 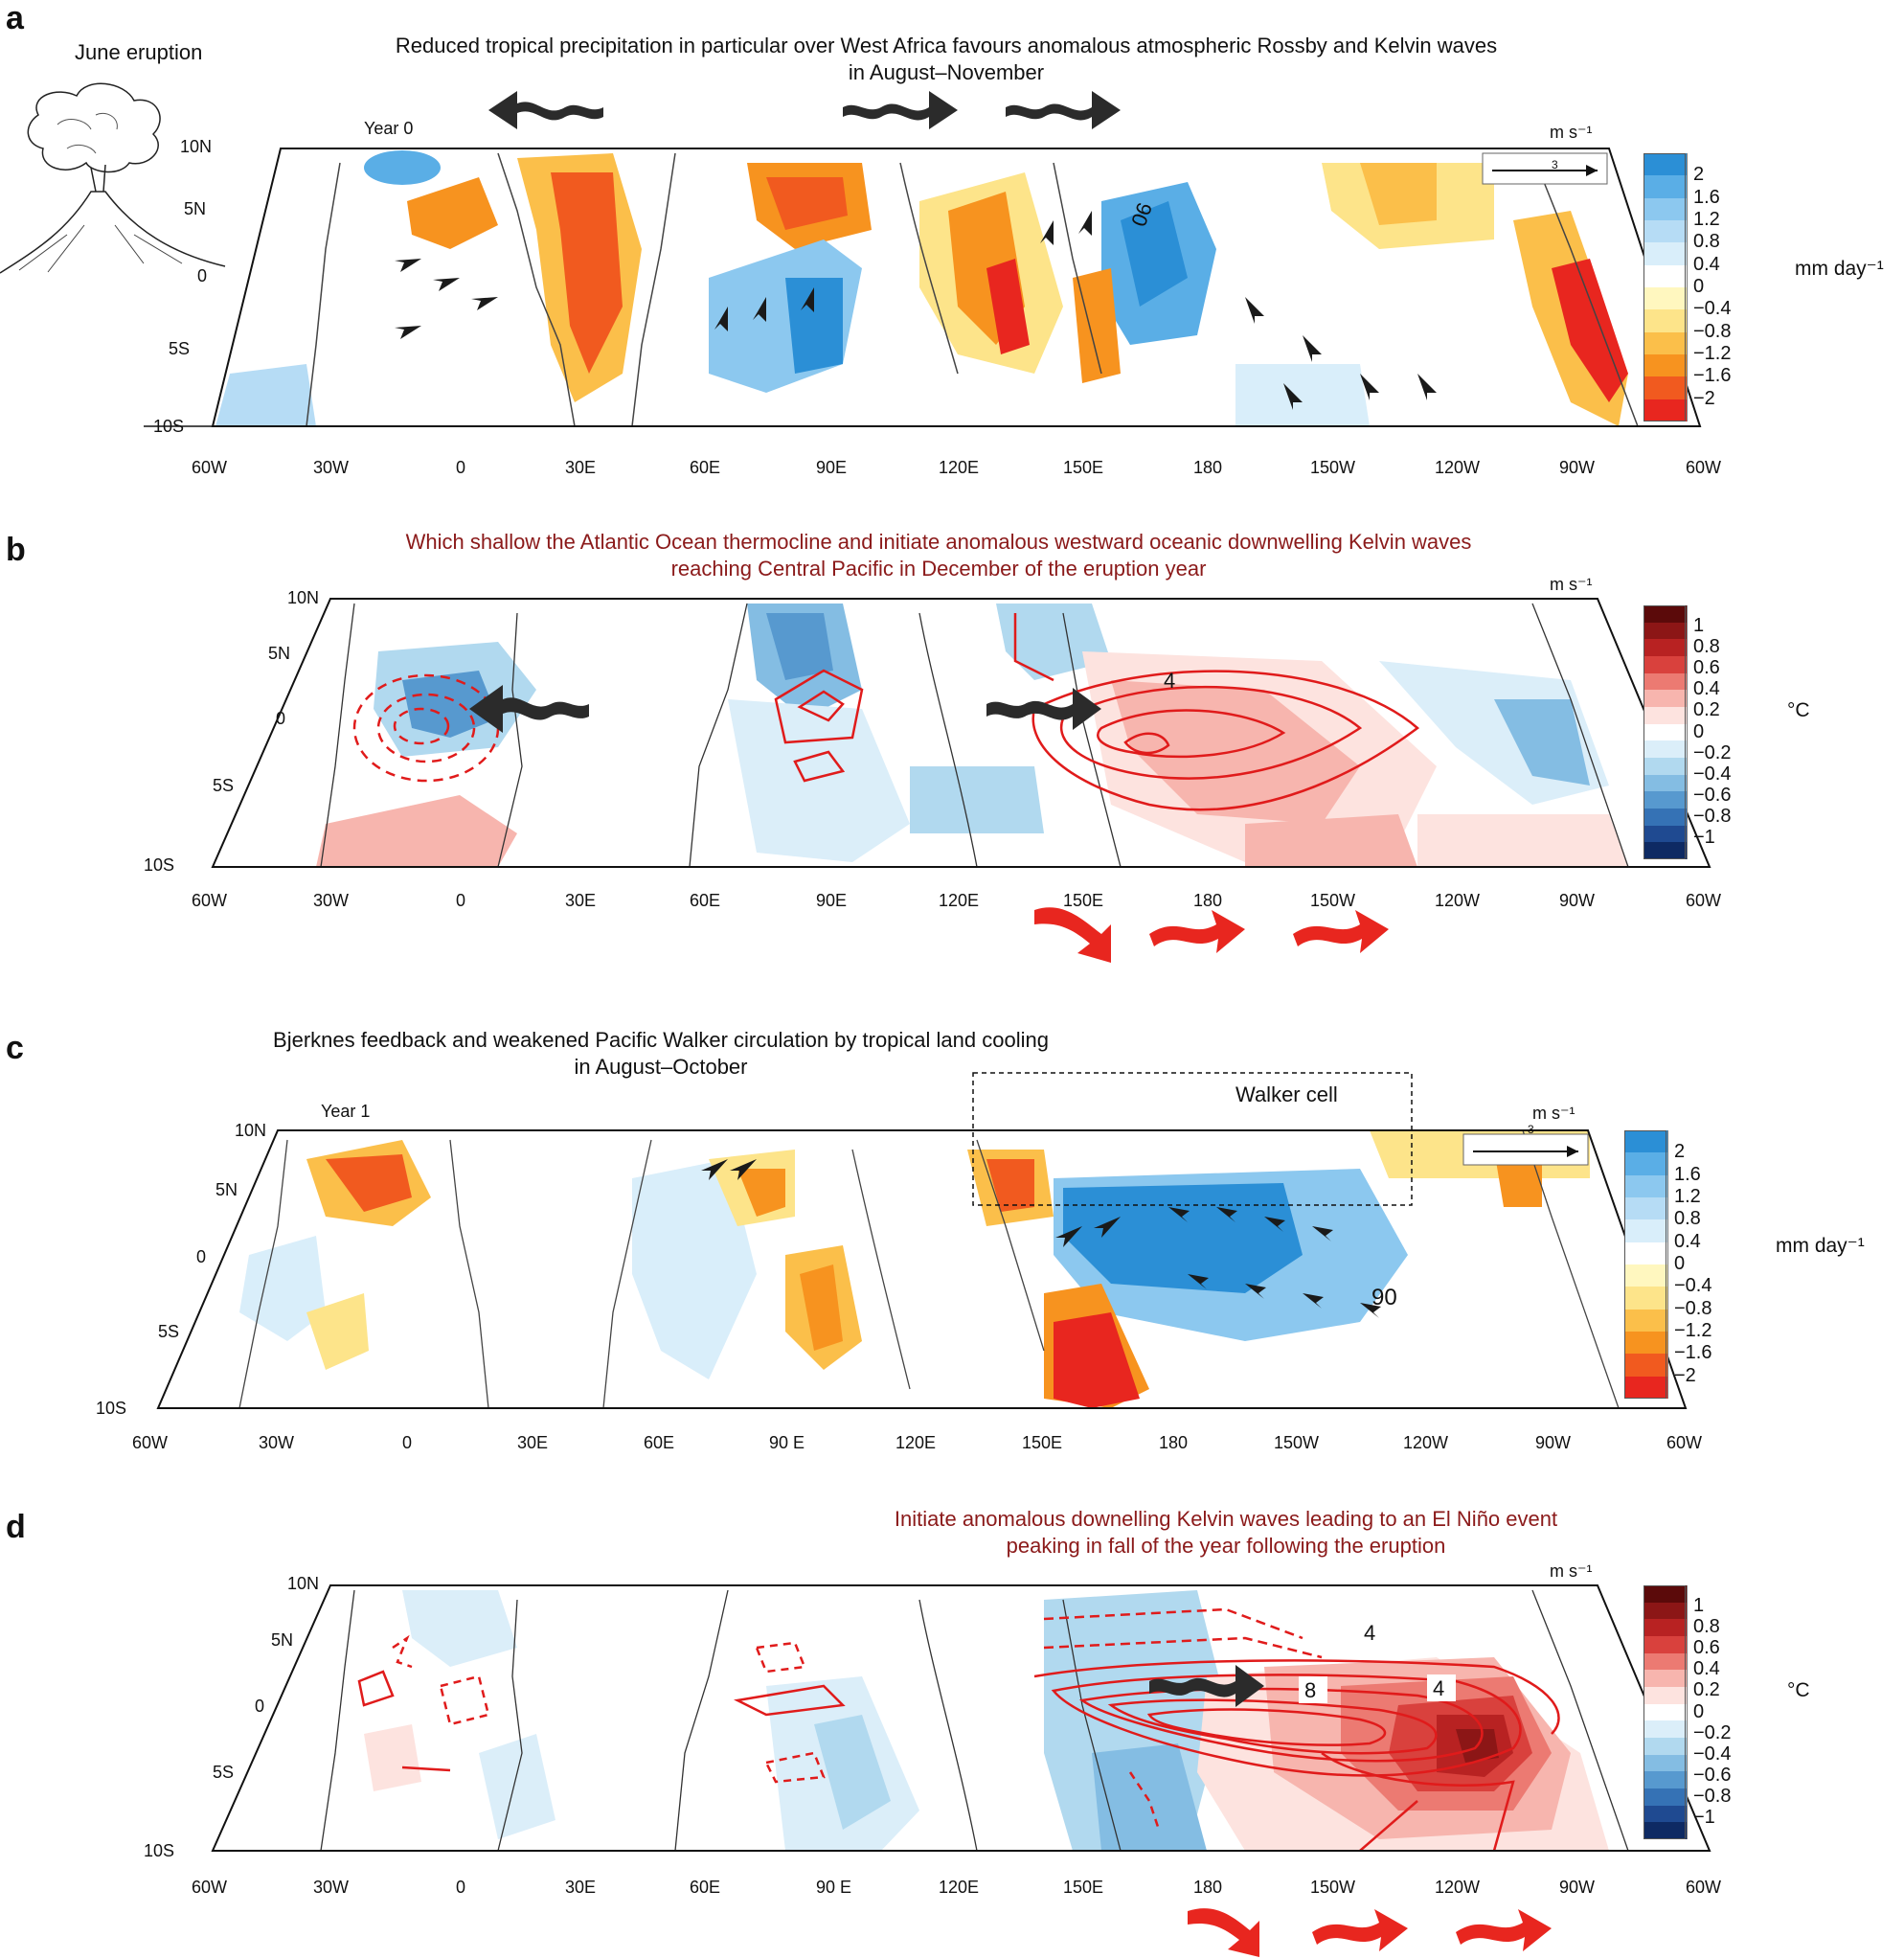 What do you see at coordinates (1042, 1442) in the screenshot?
I see `panel-c-lon-7: 150E` at bounding box center [1042, 1442].